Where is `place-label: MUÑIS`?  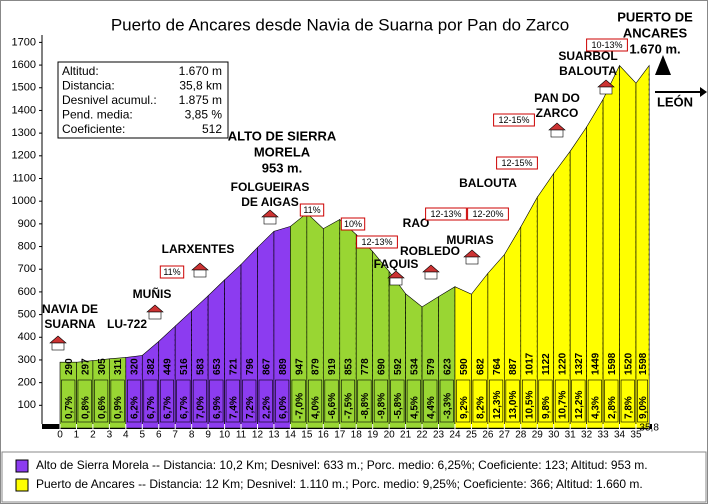
place-label: MUÑIS is located at coordinates (152, 293).